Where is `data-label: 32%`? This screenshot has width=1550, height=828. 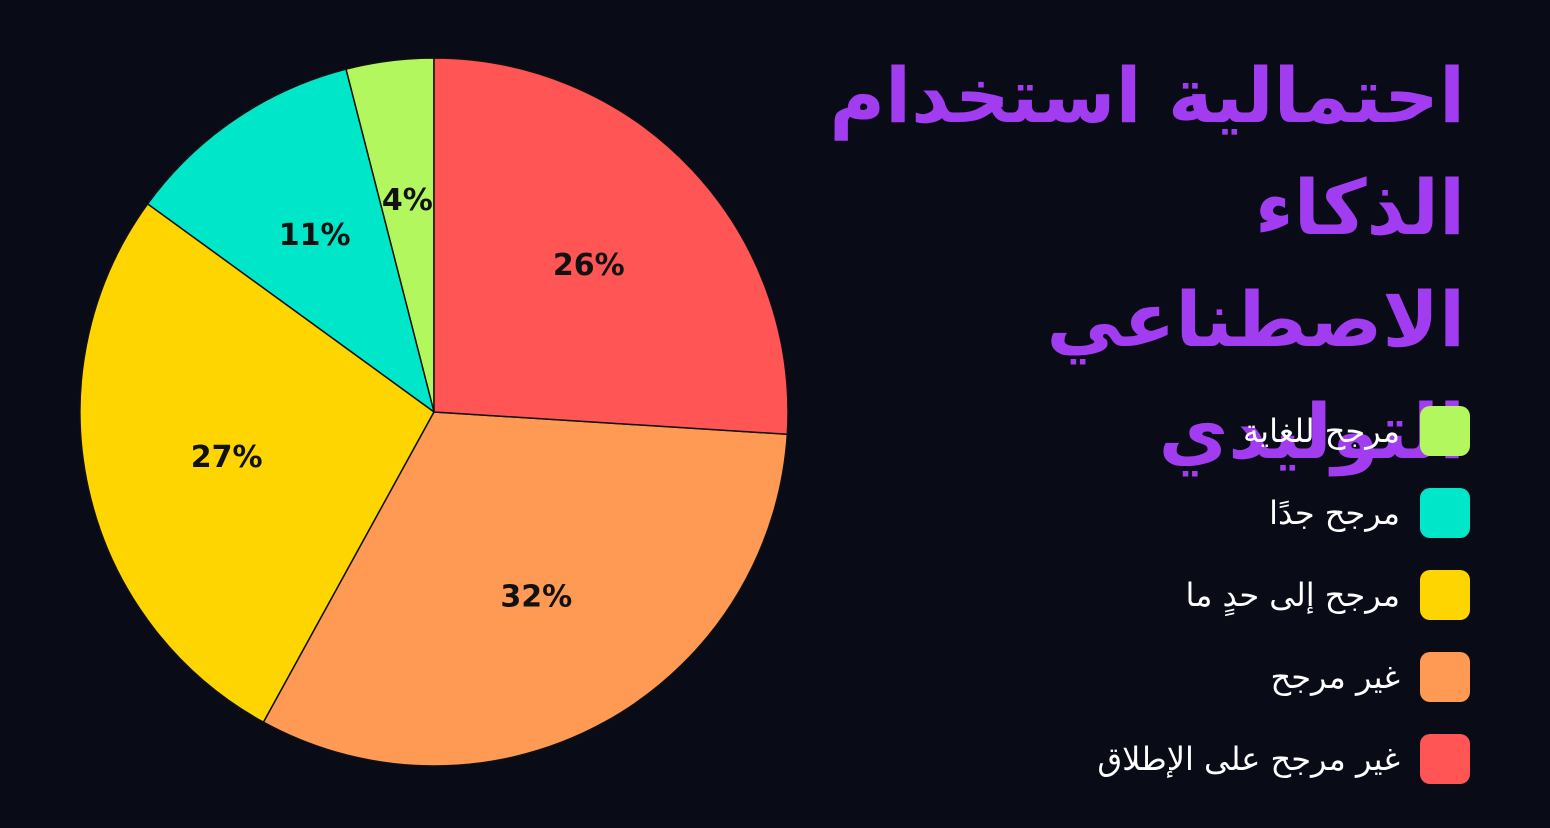
data-label: 32% is located at coordinates (536, 597).